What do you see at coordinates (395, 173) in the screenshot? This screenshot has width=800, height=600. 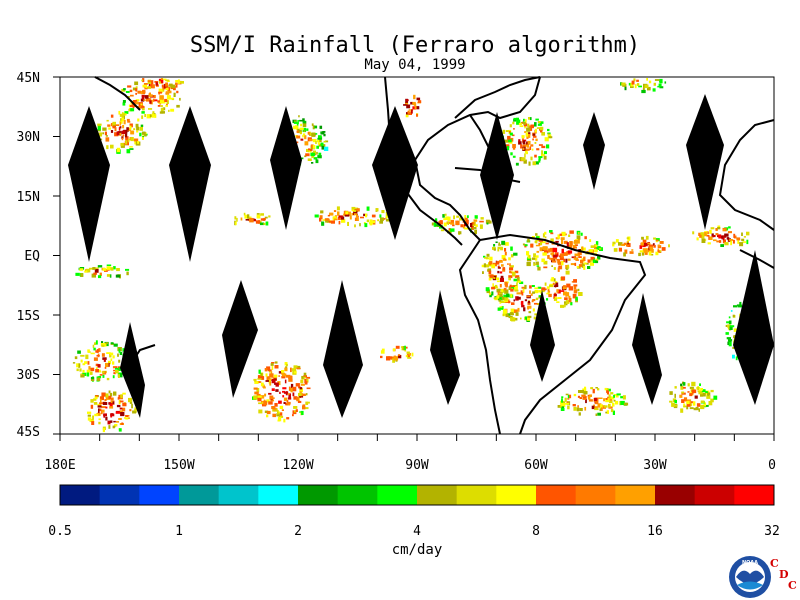 I see `orbit-gap` at bounding box center [395, 173].